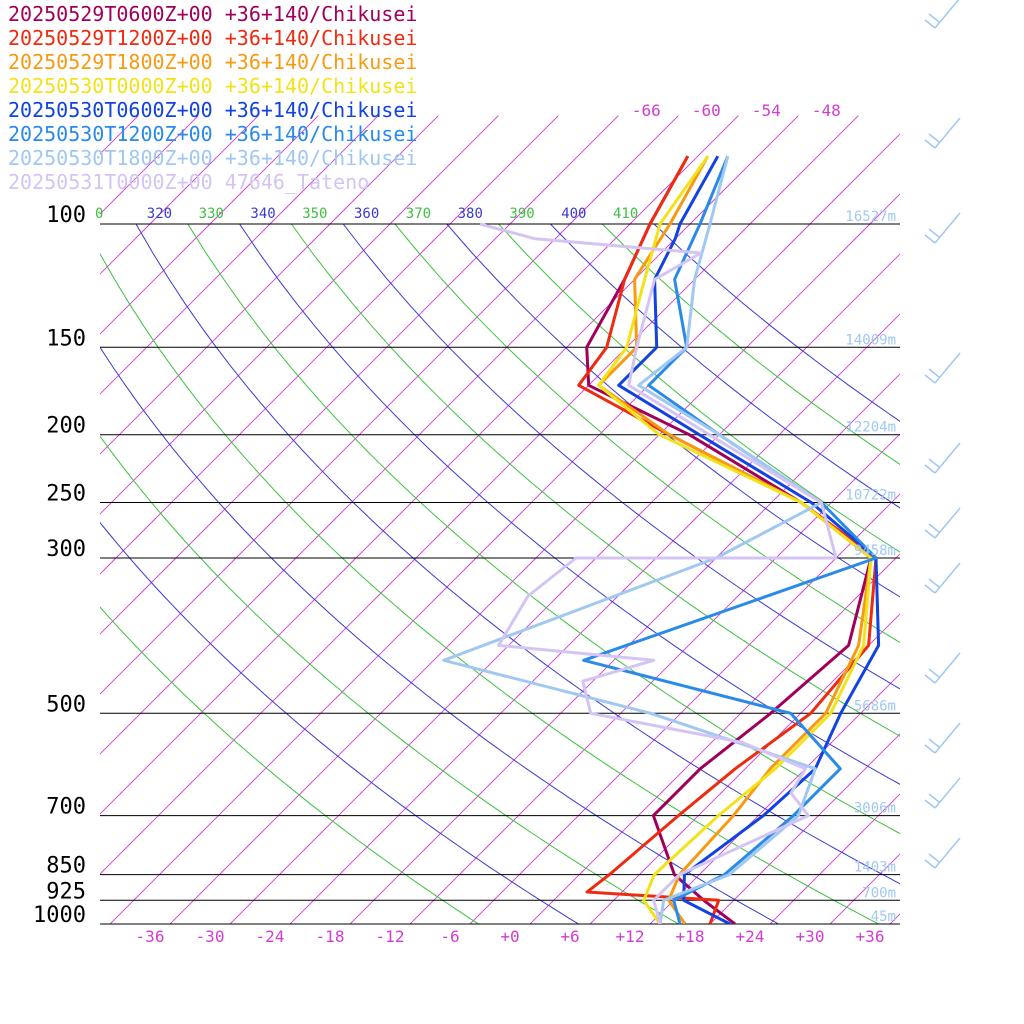 The image size is (1024, 1024). I want to click on x-tick-label: +24, so click(750, 936).